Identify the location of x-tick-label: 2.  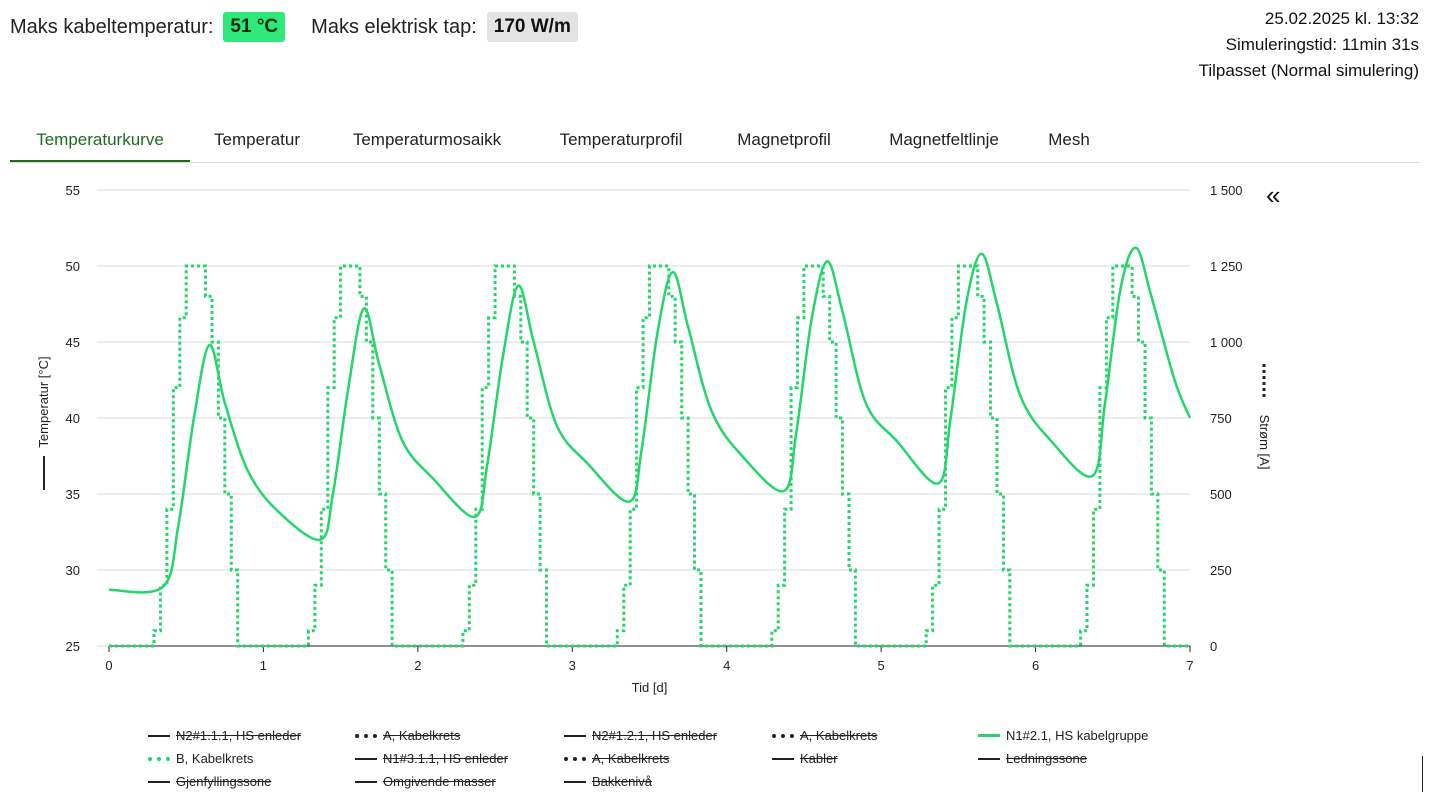
(417, 665).